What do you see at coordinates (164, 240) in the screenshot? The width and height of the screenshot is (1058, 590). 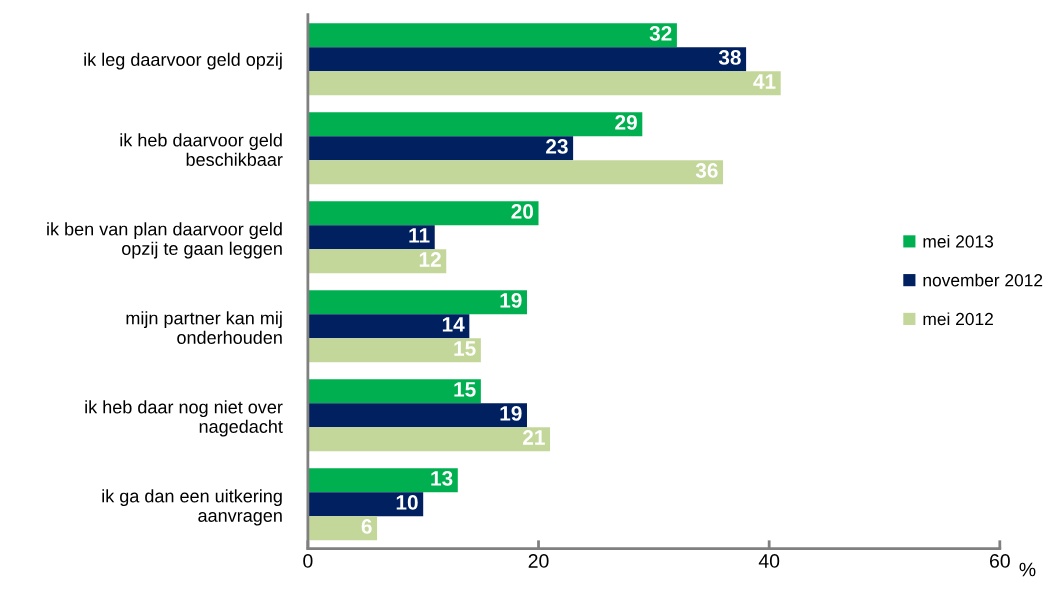 I see `y-tick-label: ik ben van plan daarvoor geld opzij te gaan leggen` at bounding box center [164, 240].